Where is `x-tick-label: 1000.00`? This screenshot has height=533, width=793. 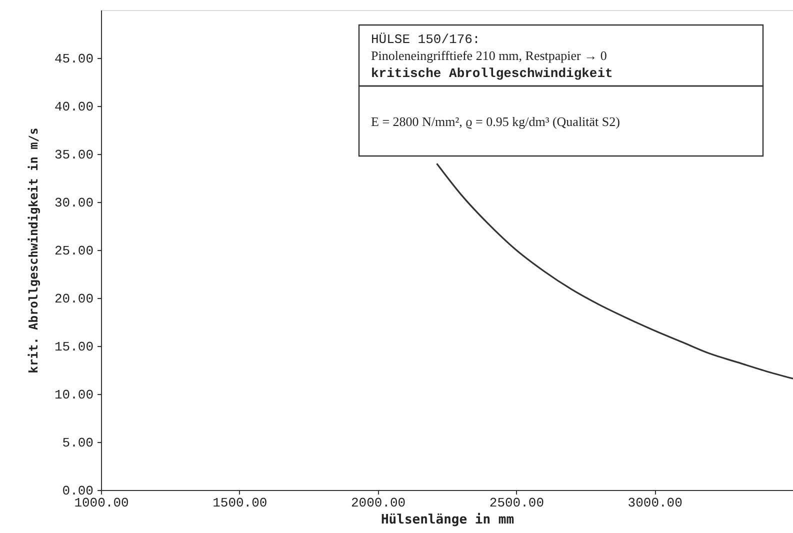 x-tick-label: 1000.00 is located at coordinates (101, 503).